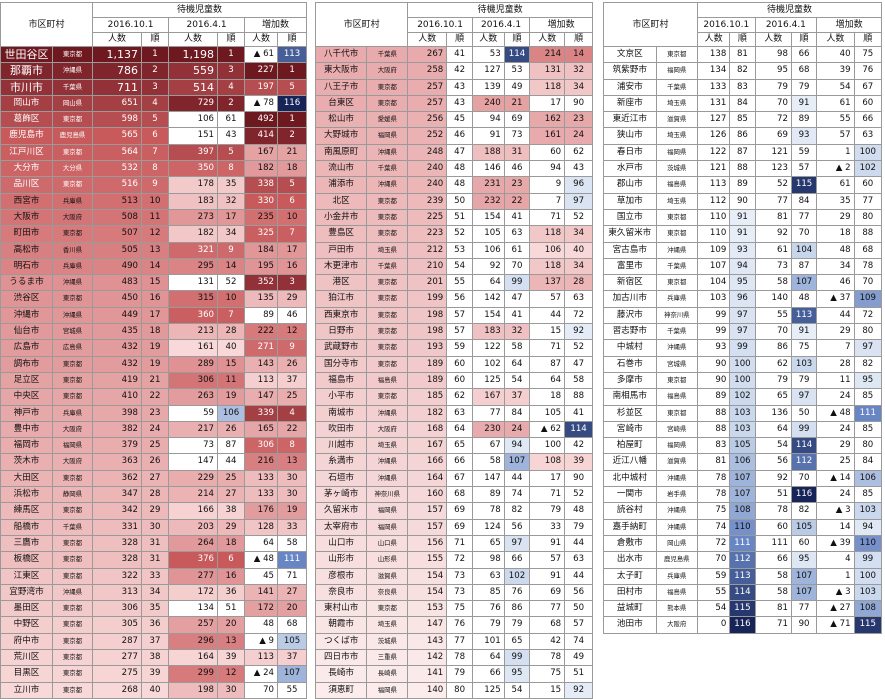 This screenshot has width=885, height=699. I want to click on municipality-name: 福島市, so click(341, 380).